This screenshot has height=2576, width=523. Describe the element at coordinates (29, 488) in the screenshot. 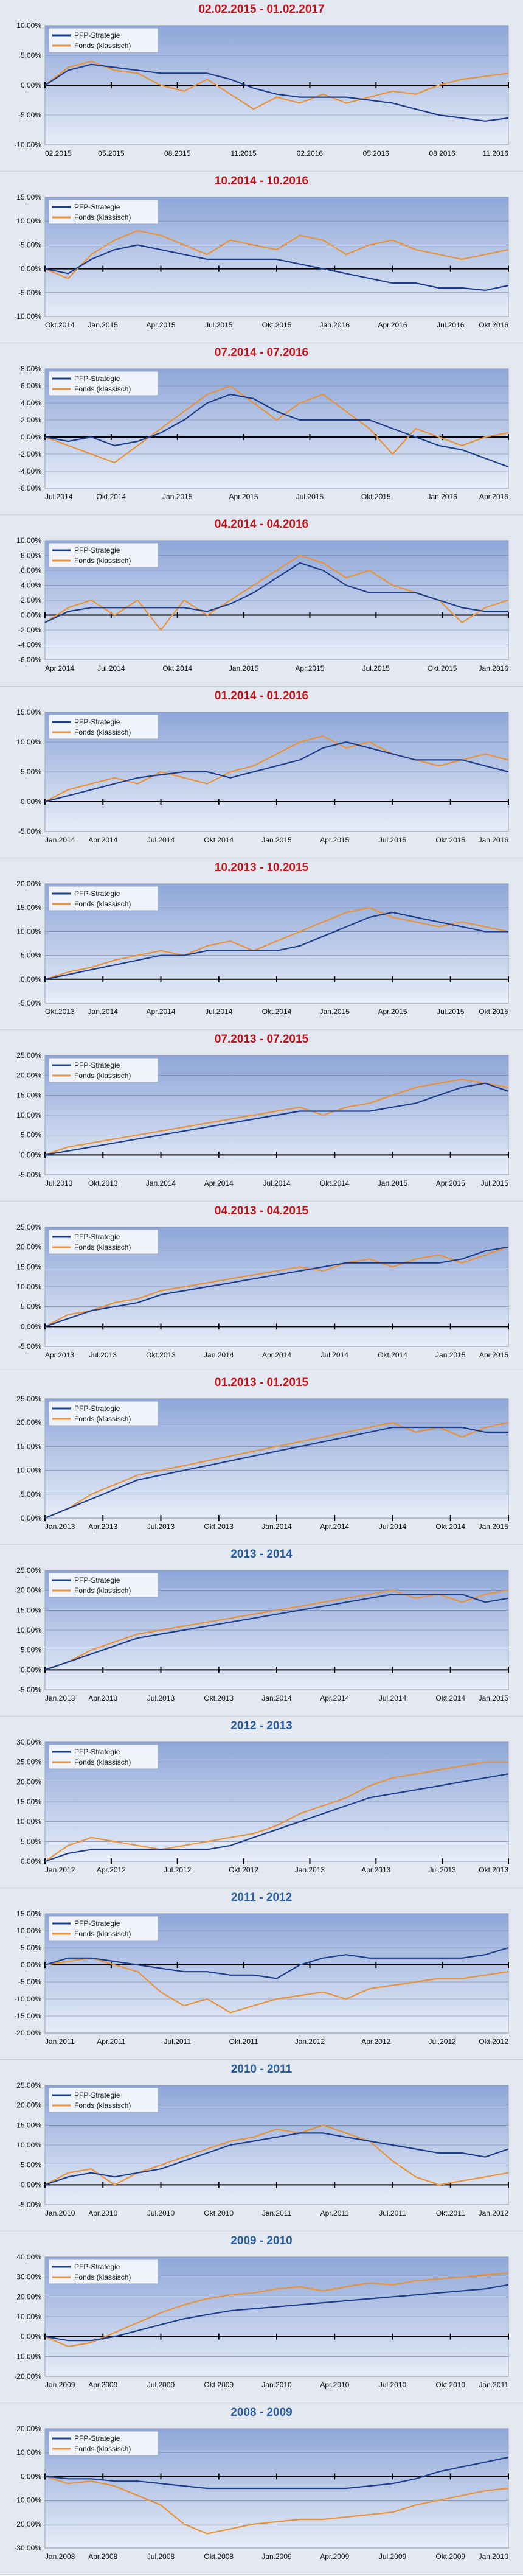

I see `y-tick-label: -6,00%` at that location.